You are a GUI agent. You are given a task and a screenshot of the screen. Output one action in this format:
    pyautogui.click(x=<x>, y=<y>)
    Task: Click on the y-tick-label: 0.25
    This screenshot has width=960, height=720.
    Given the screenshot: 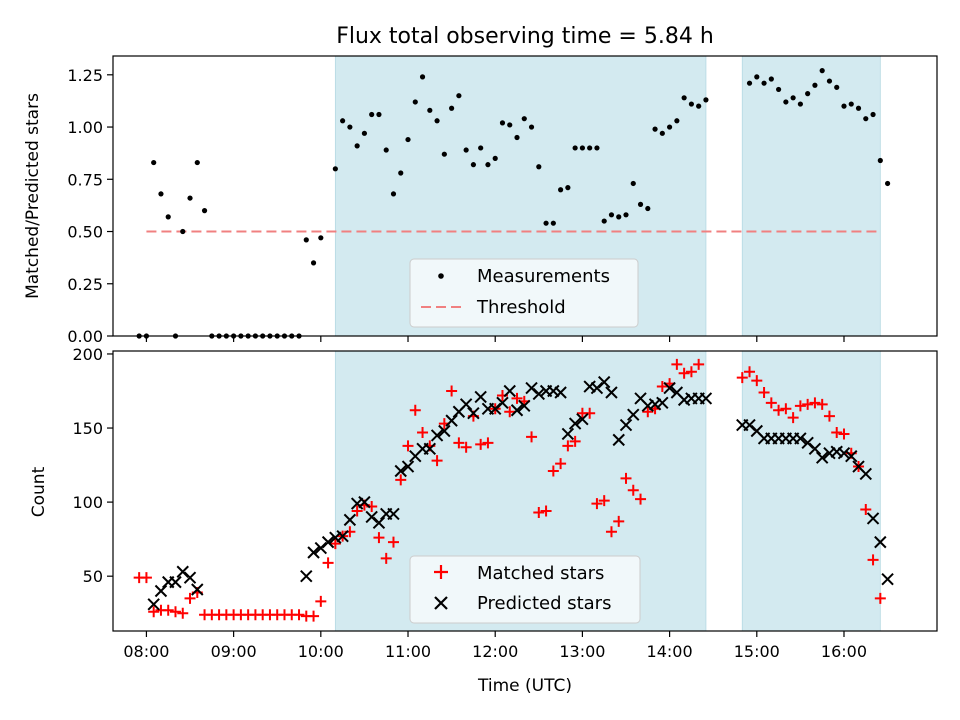 What is the action you would take?
    pyautogui.click(x=85, y=284)
    